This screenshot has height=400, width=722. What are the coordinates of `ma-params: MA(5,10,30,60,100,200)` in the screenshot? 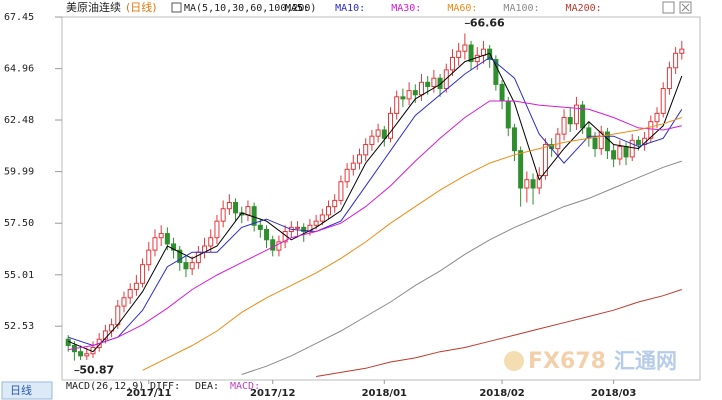 It's located at (250, 8).